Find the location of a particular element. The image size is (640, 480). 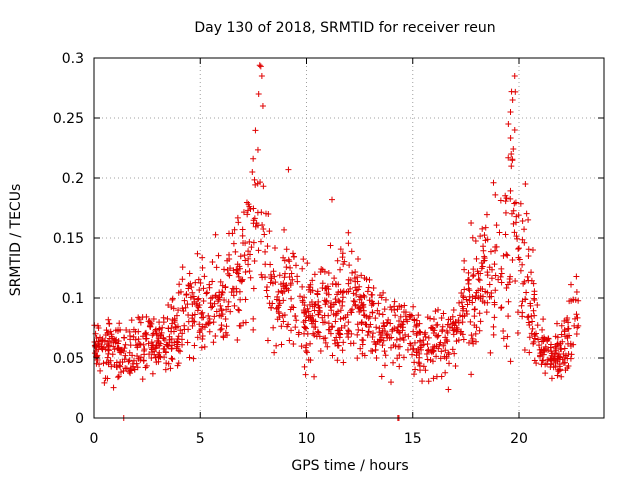

x-tick-label: 0 is located at coordinates (94, 439).